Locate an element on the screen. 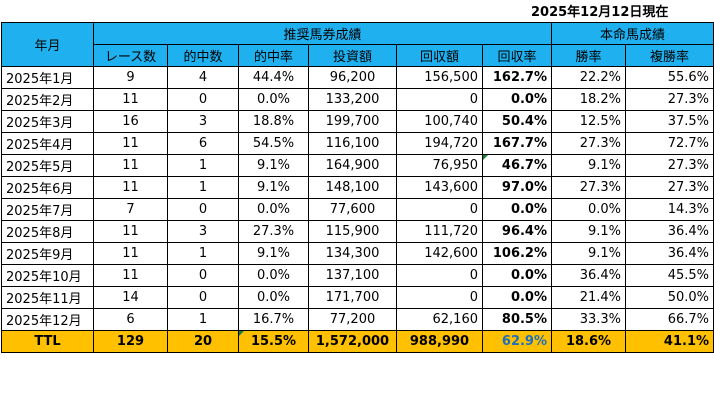 The width and height of the screenshot is (714, 401). win-rate-cell: 36.4% is located at coordinates (589, 275).